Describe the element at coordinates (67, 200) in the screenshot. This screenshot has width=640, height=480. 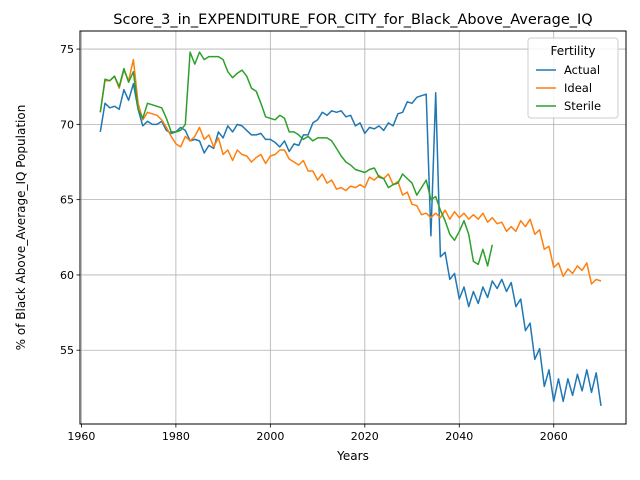
I see `y-tick-label: 65` at that location.